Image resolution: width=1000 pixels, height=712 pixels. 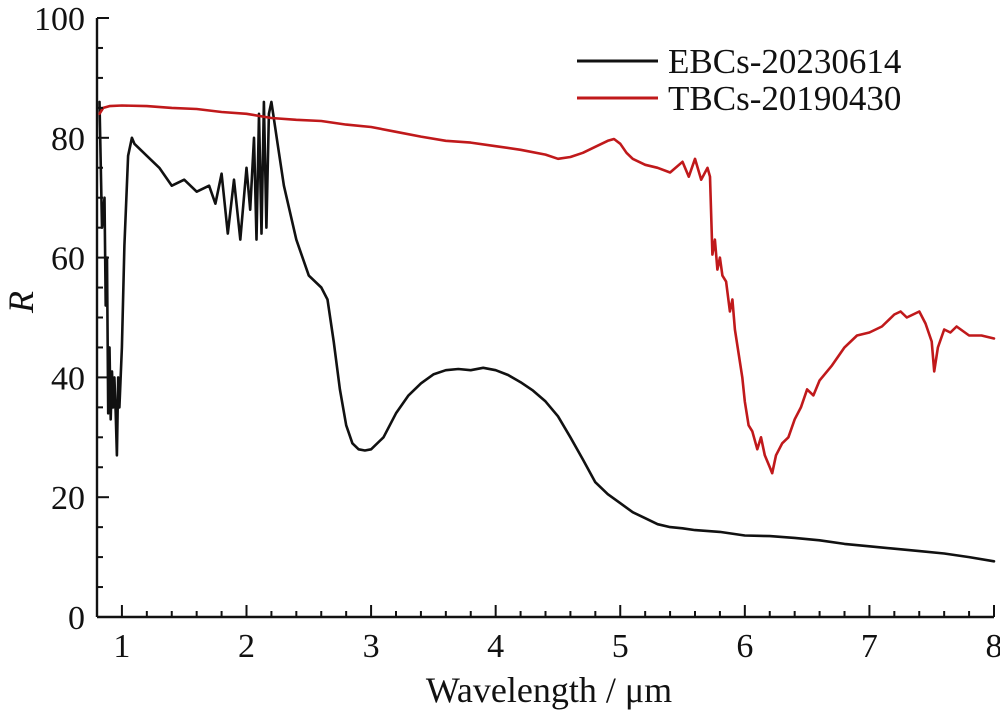 What do you see at coordinates (76, 618) in the screenshot?
I see `y-tick-label-0: 0` at bounding box center [76, 618].